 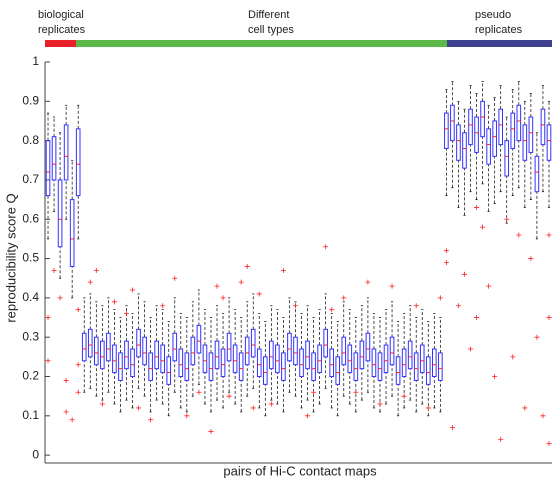 I want to click on y-tick-label: 0.4, so click(x=30, y=297).